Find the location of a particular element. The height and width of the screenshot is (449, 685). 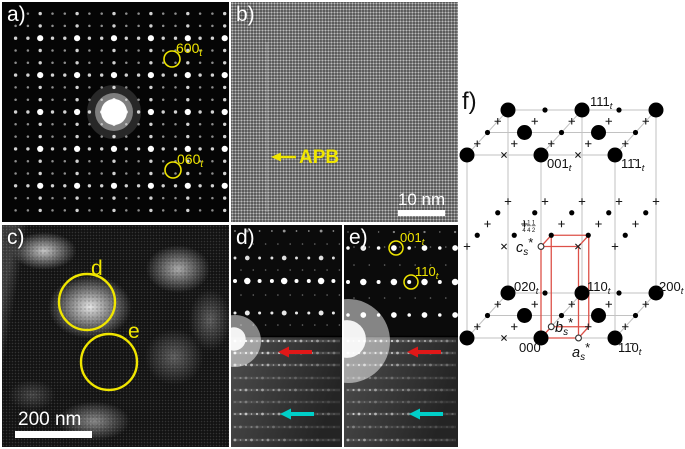

scalebar-label: 200 nm is located at coordinates (49, 419).